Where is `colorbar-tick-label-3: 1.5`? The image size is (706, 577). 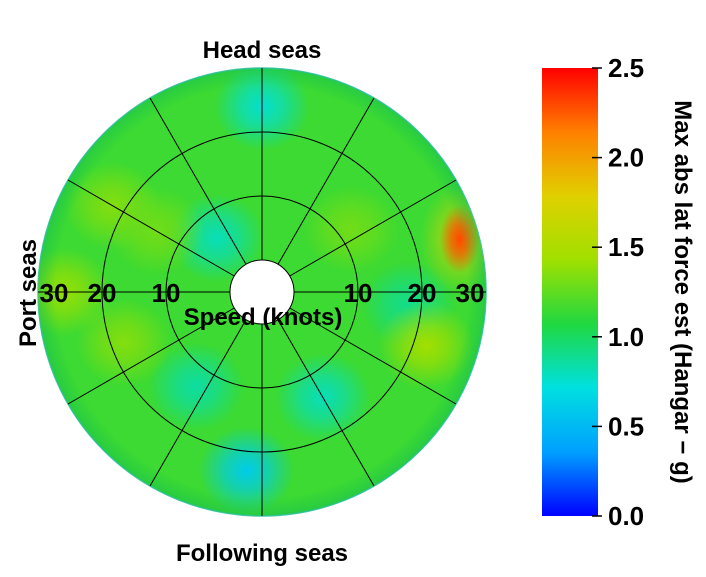 colorbar-tick-label-3: 1.5 is located at coordinates (626, 247).